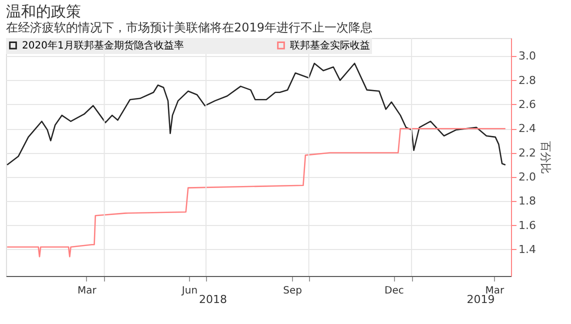  I want to click on y-tick-label: 2.8, so click(527, 80).